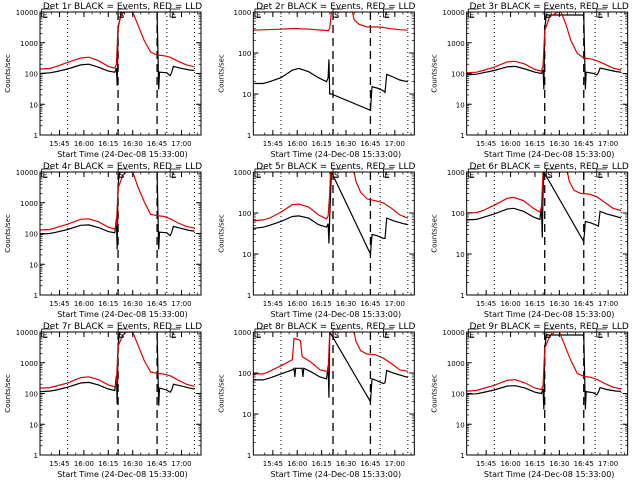 This screenshot has height=480, width=640. Describe the element at coordinates (335, 7) in the screenshot. I see `chart-title: Det 2r BLACK = Events, RED = LLD` at that location.